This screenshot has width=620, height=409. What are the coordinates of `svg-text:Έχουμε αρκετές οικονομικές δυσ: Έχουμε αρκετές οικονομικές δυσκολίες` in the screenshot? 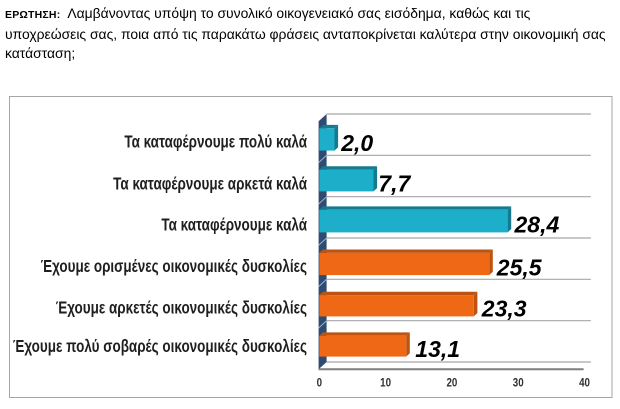 It's located at (181, 308).